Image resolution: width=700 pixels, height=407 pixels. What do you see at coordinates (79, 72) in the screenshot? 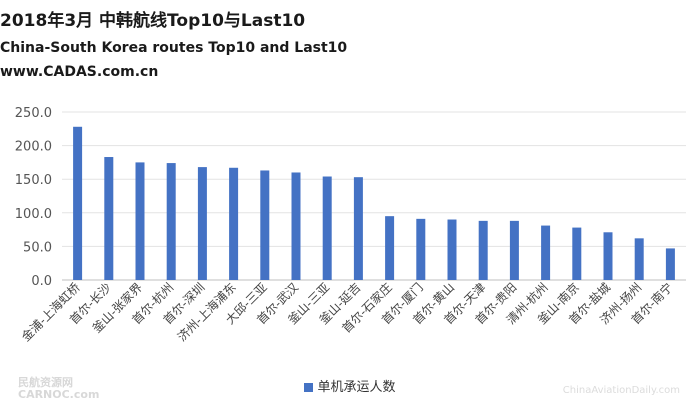
I see `chart-source-line: www.CADAS.com.cn` at bounding box center [79, 72].